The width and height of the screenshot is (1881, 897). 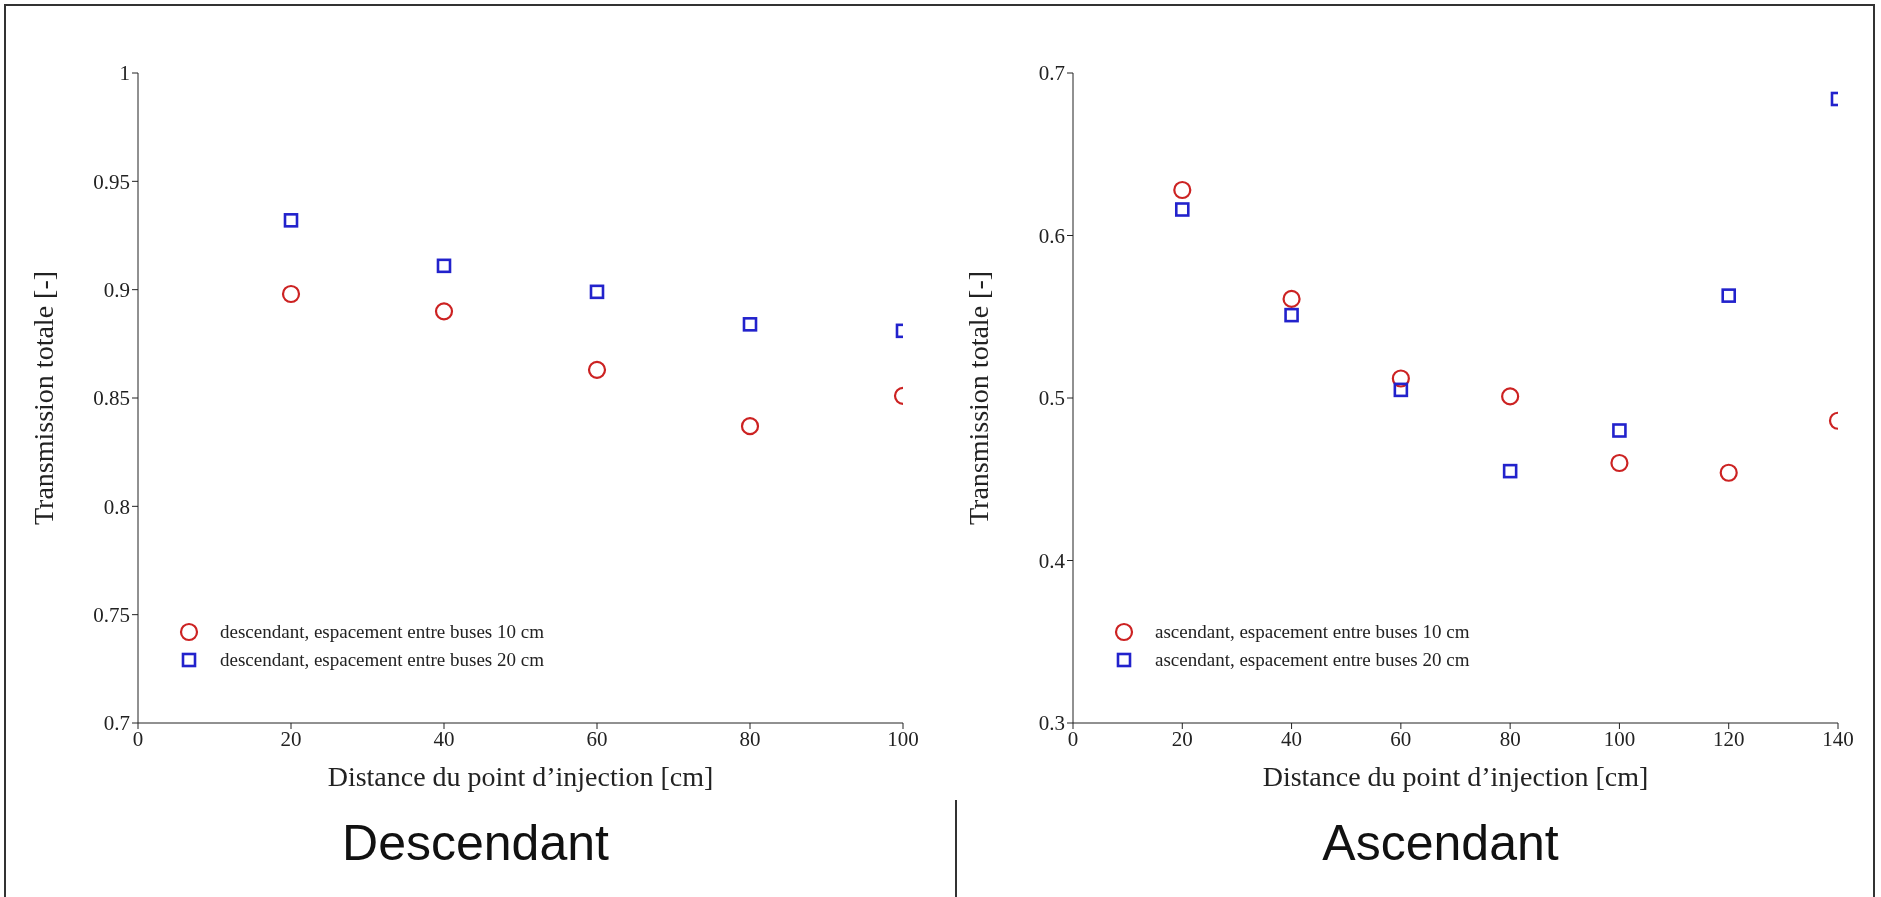 What do you see at coordinates (382, 660) in the screenshot?
I see `legend-label: descendant, espacement entre buses 20 cm` at bounding box center [382, 660].